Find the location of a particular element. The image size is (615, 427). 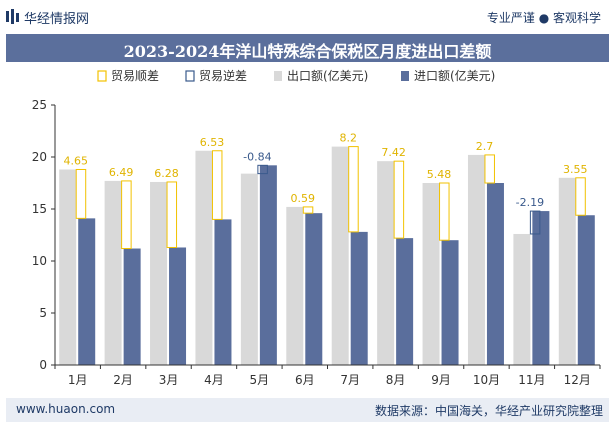

balance-data-label: 4.65 is located at coordinates (75, 160).